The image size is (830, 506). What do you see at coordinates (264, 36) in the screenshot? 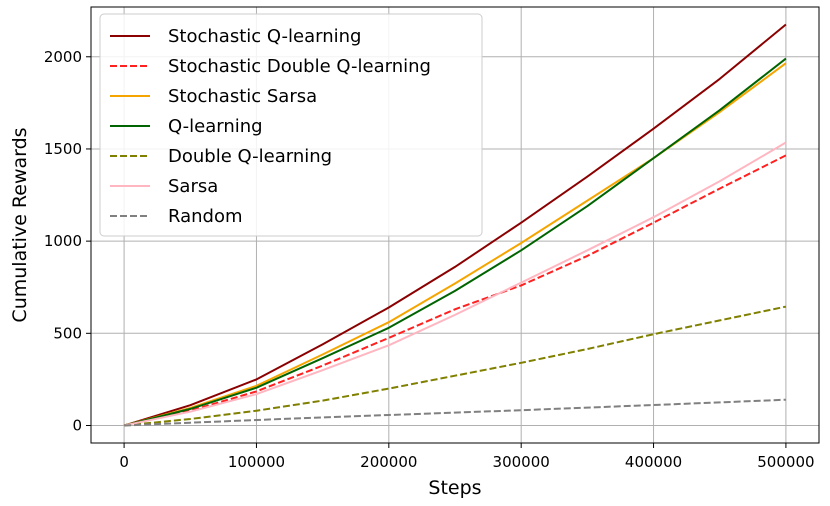
I see `legend-label-stochastic-q-learning: Stochastic Q-learning` at bounding box center [264, 36].